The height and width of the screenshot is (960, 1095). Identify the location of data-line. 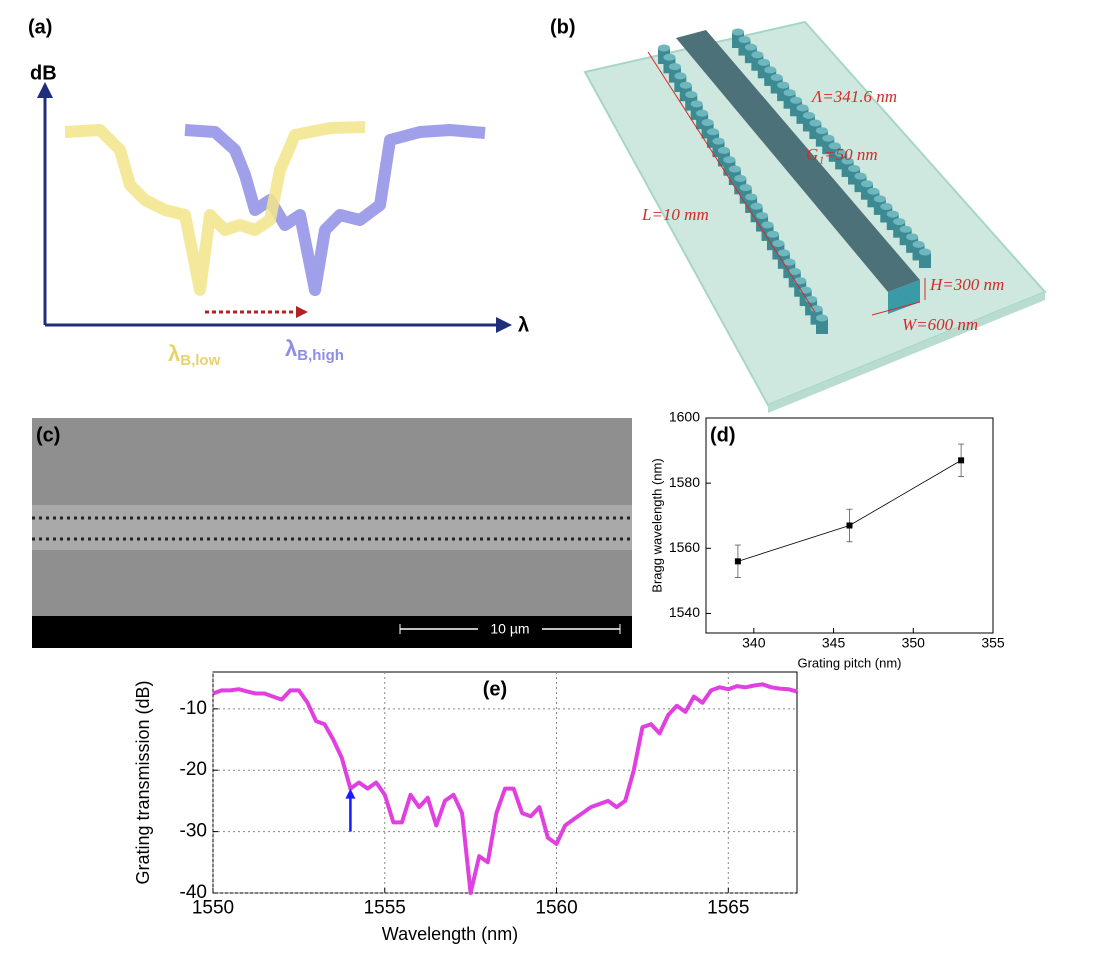
(505, 788).